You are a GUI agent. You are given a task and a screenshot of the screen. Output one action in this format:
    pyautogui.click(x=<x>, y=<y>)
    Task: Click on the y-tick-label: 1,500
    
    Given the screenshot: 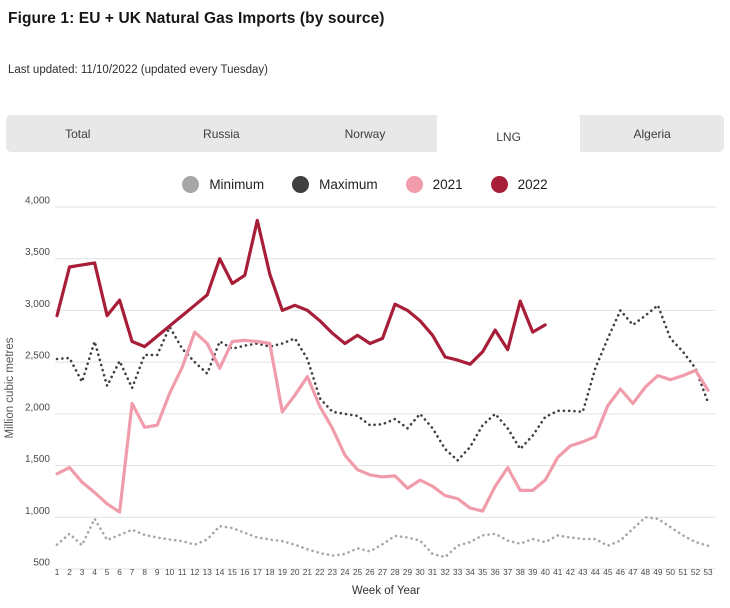 What is the action you would take?
    pyautogui.click(x=37, y=459)
    